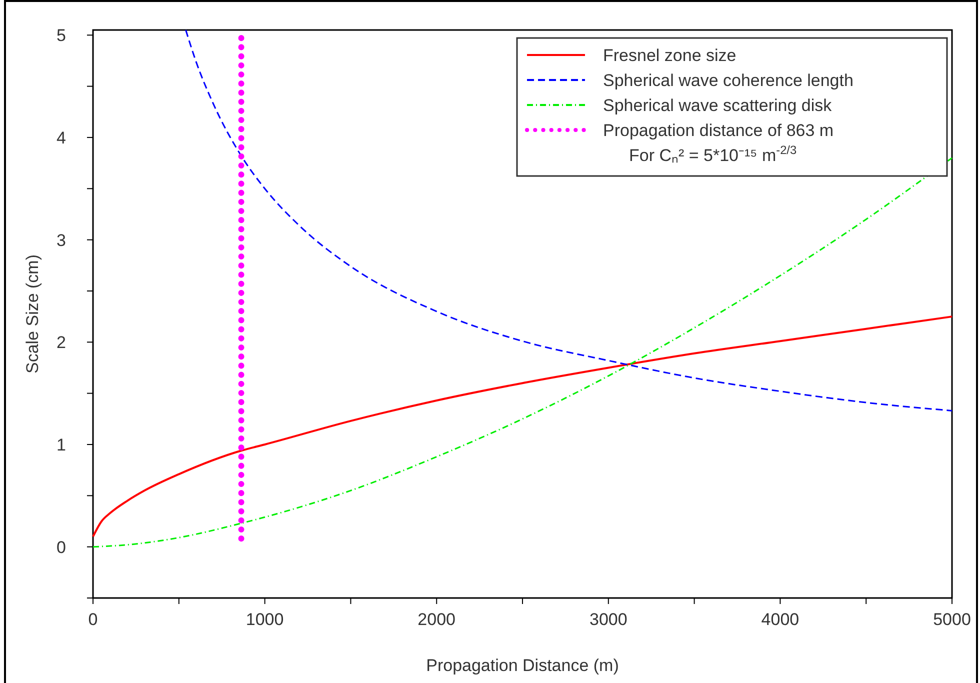 The width and height of the screenshot is (980, 683). I want to click on y-tick-label: 2, so click(61, 342).